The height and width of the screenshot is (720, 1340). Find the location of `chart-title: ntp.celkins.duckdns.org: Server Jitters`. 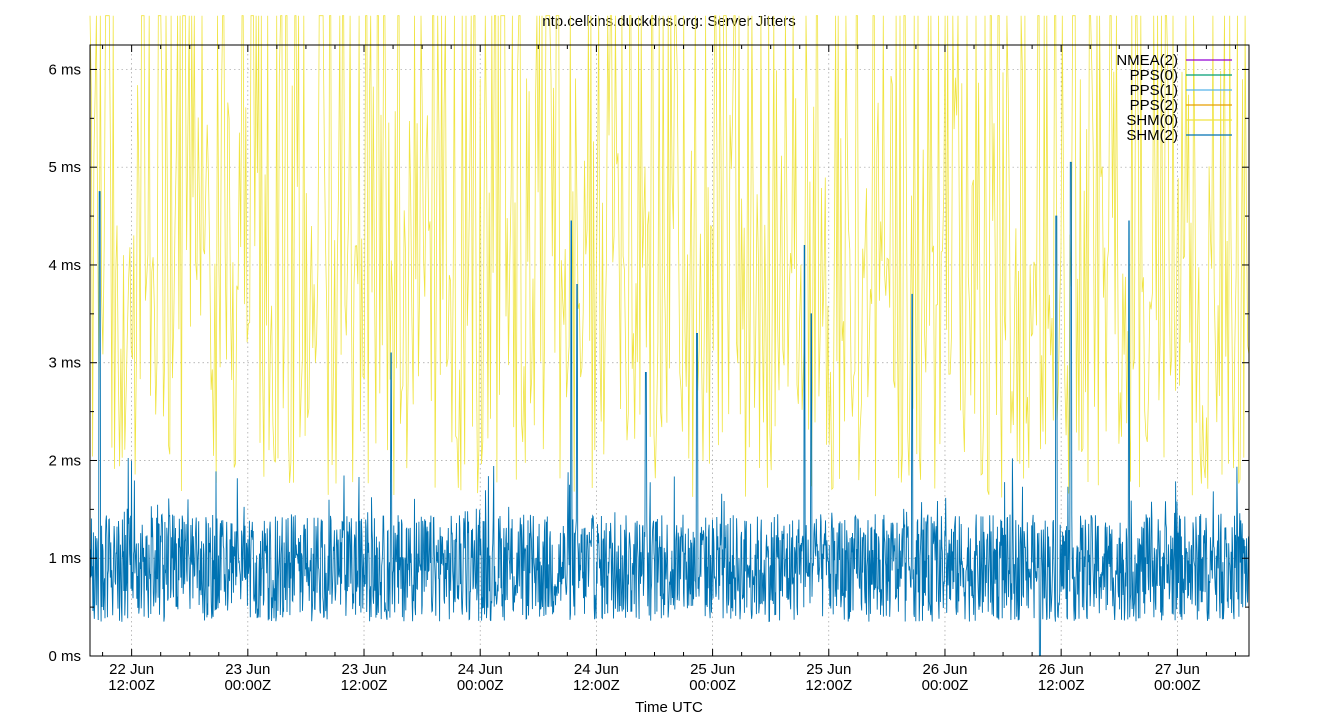

chart-title: ntp.celkins.duckdns.org: Server Jitters is located at coordinates (668, 21).